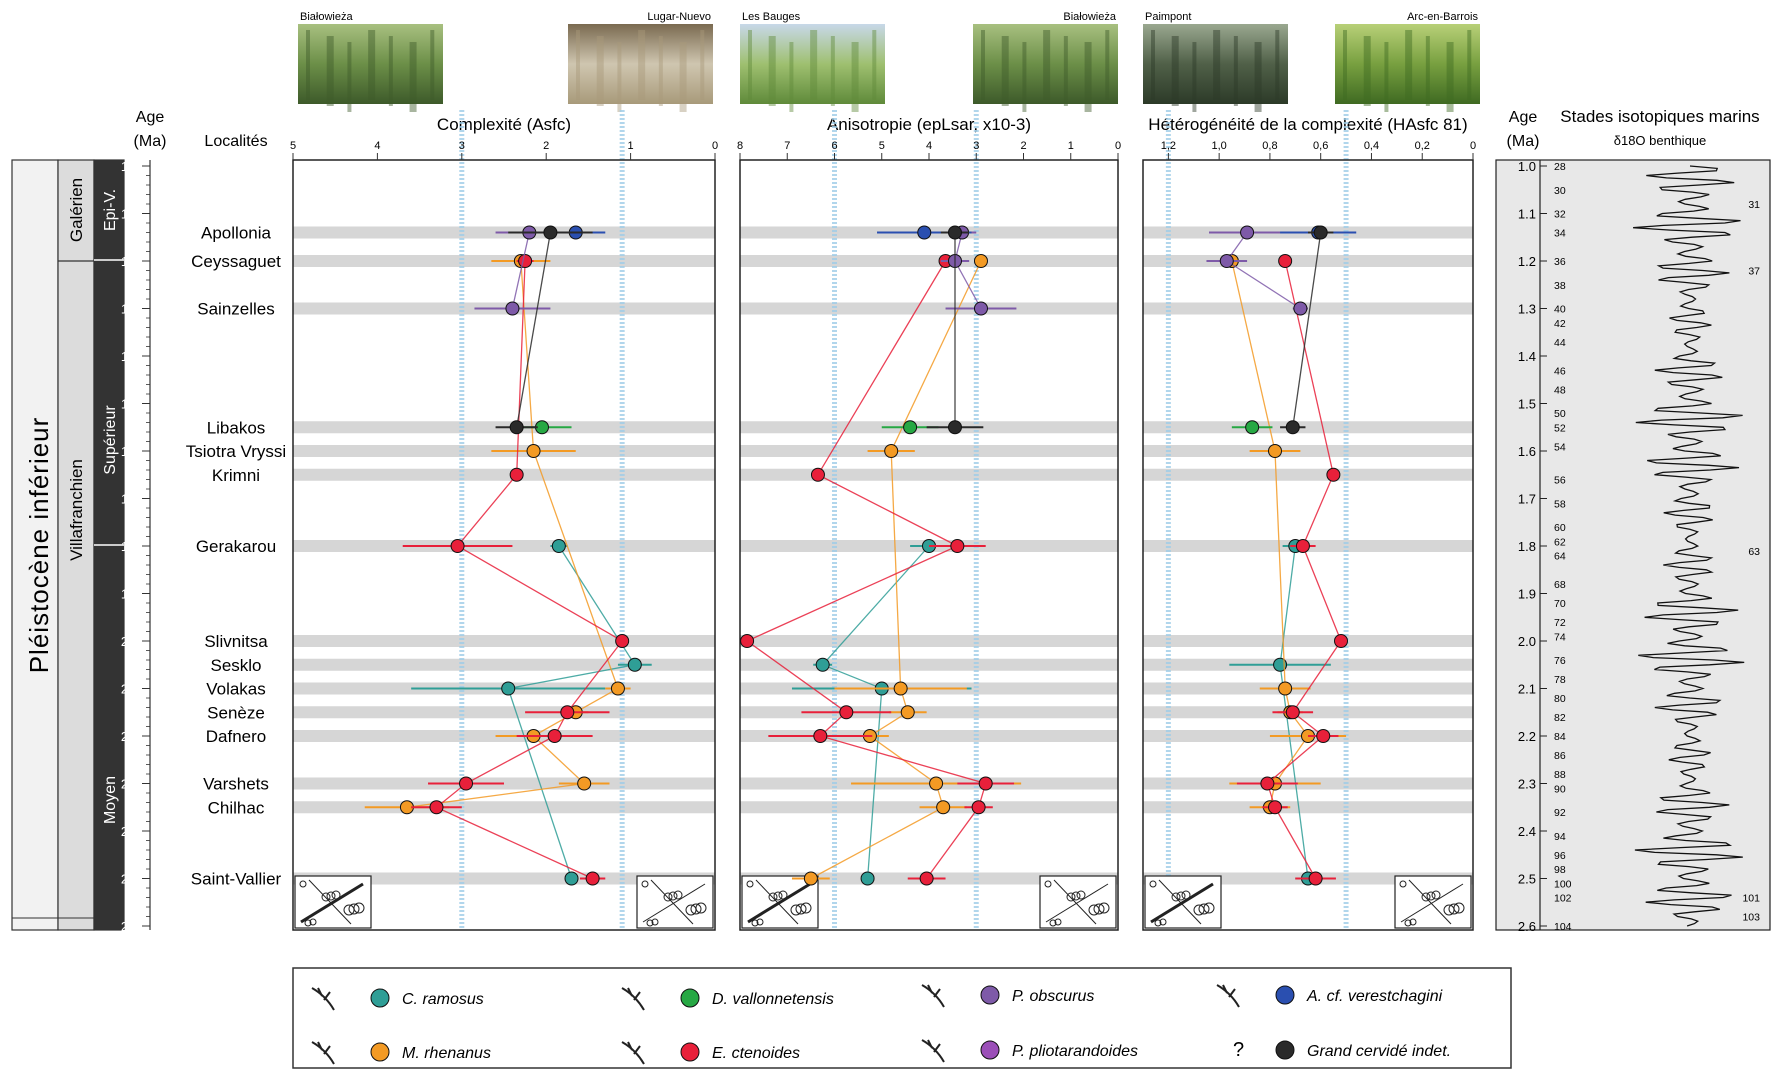 This screenshot has width=1773, height=1071. Describe the element at coordinates (1523, 117) in the screenshot. I see `iso-age-title: Age` at that location.